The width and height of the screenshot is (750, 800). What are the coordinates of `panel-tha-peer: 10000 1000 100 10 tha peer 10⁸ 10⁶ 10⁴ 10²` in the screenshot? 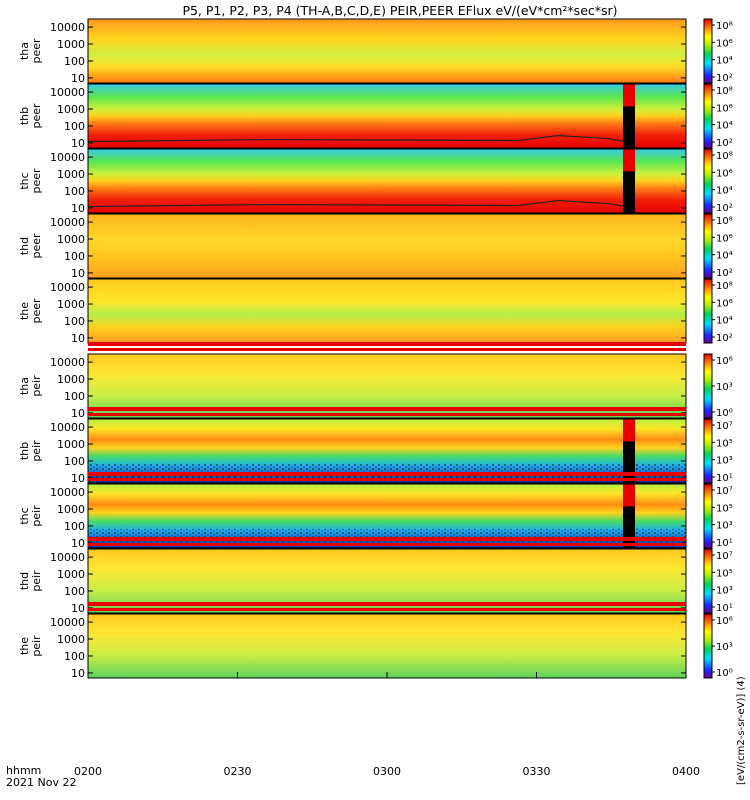 It's located at (375, 51).